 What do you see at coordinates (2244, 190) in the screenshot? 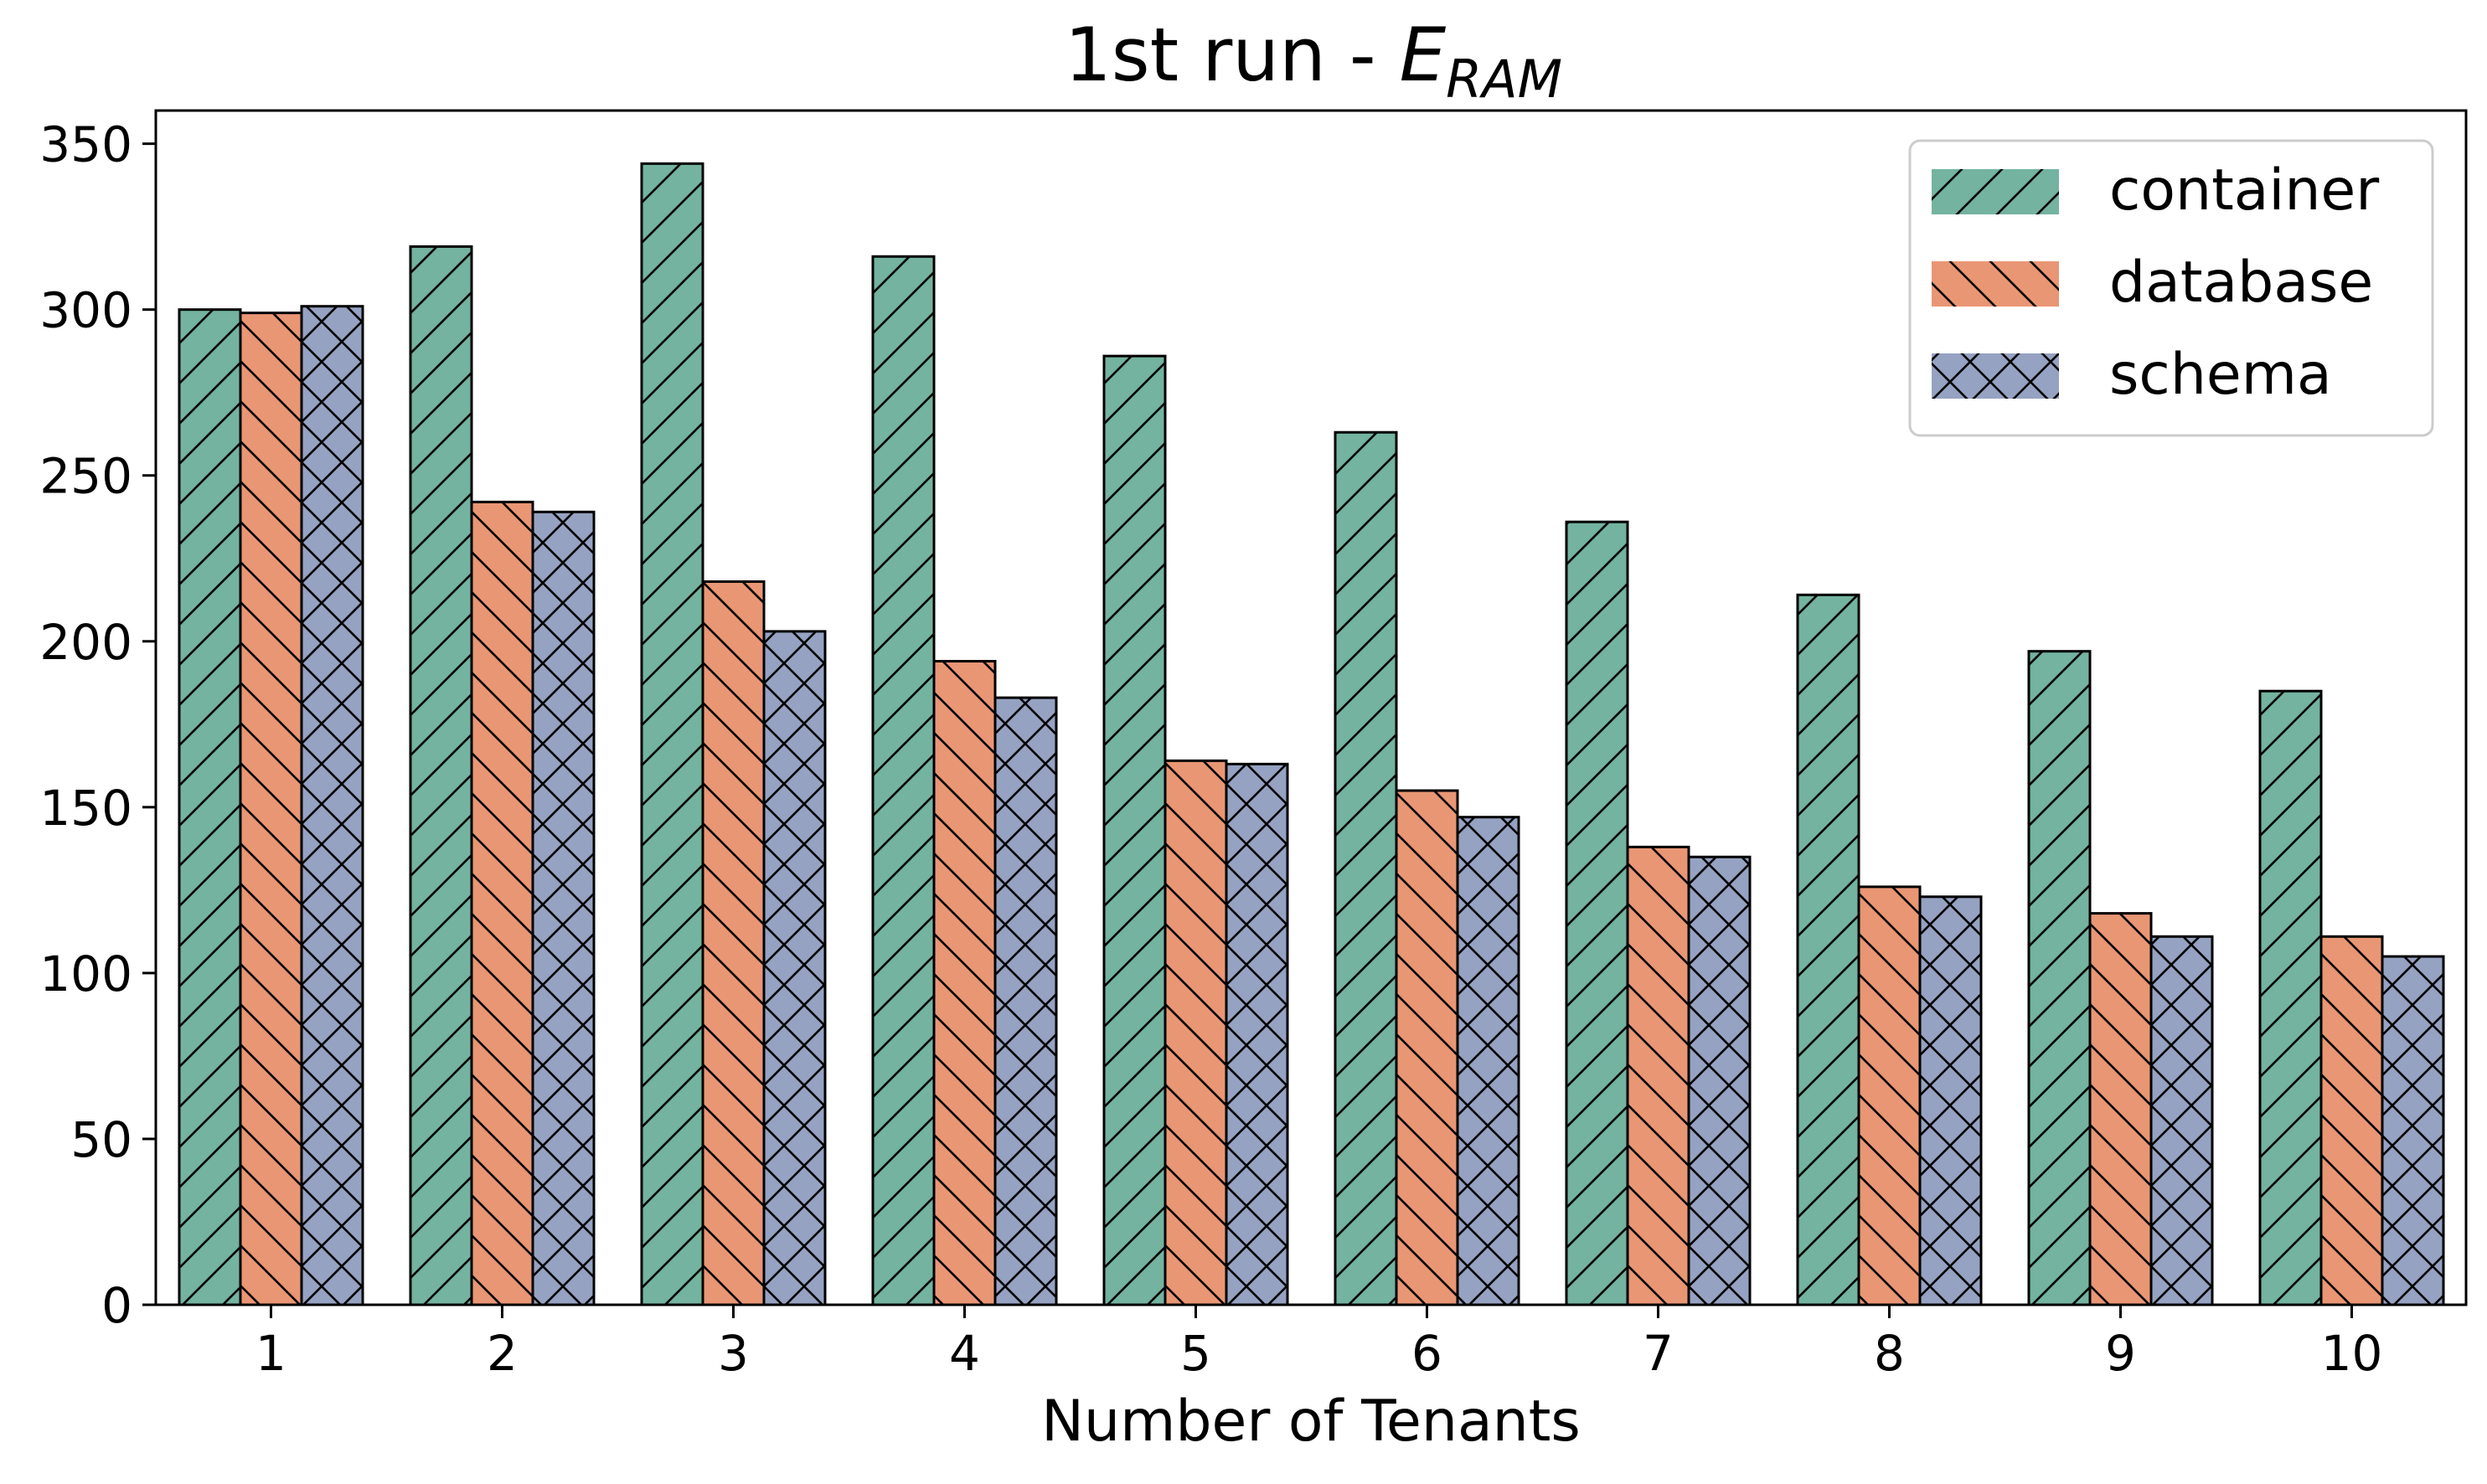
I see `legend-label-container: container` at bounding box center [2244, 190].